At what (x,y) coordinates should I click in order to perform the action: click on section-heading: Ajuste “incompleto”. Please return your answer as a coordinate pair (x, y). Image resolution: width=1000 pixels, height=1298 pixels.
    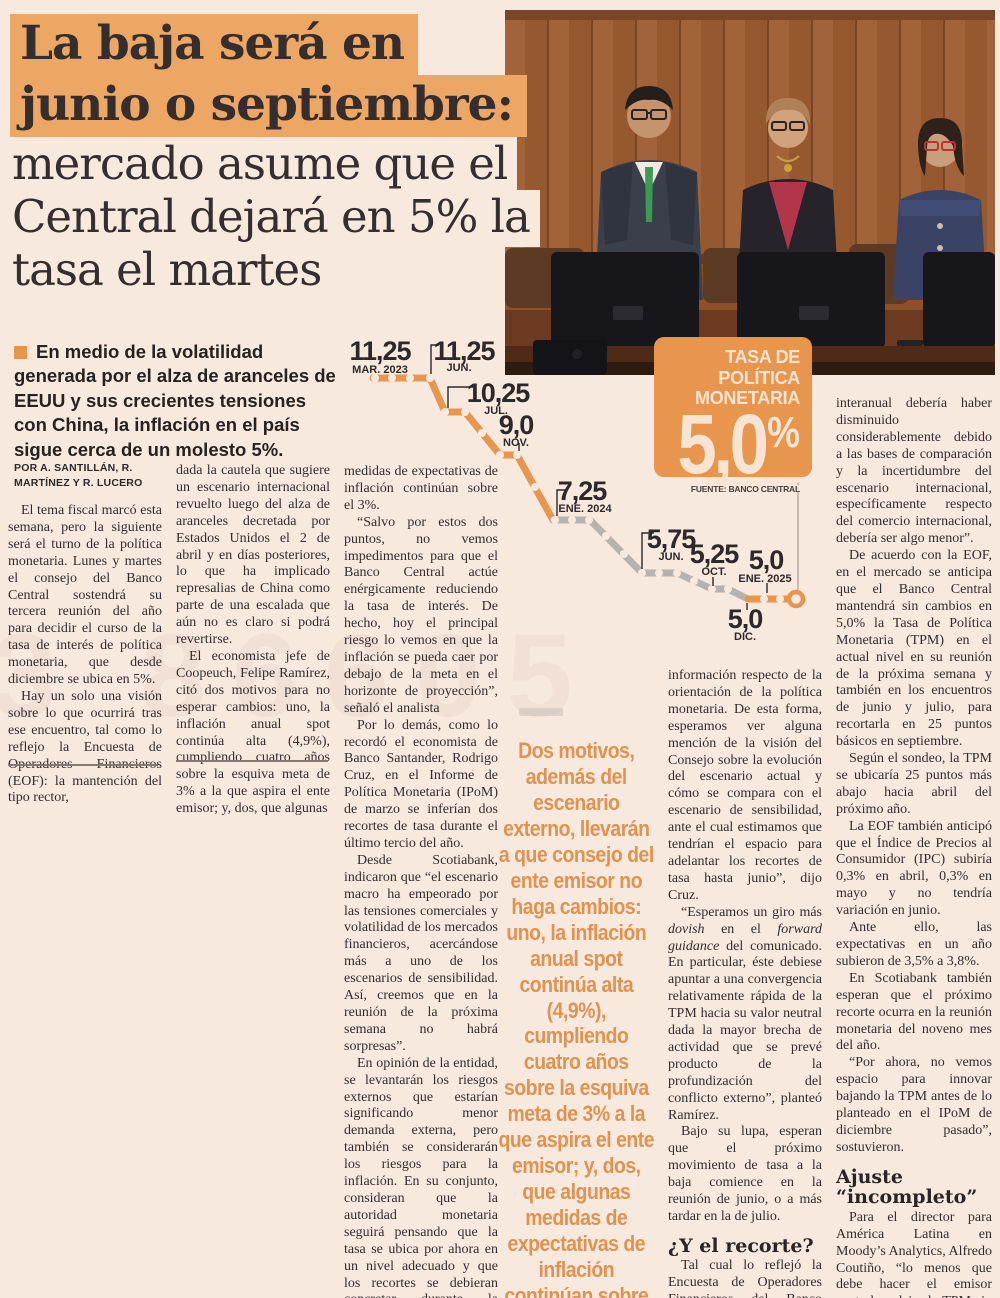
    Looking at the image, I should click on (907, 1187).